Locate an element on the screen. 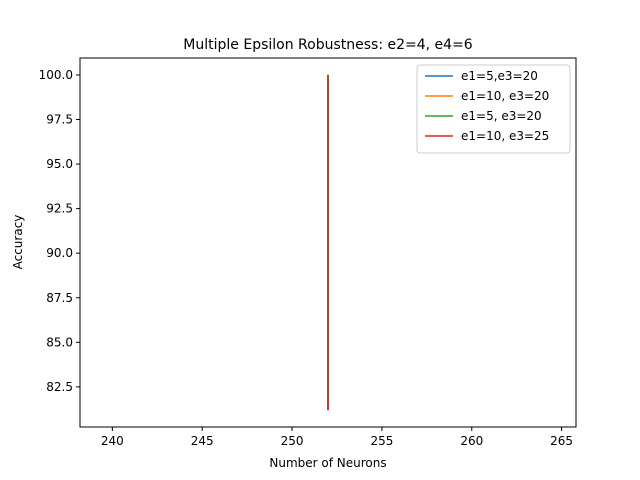  x-axis-ticks: 240 245 250 255 260 265 is located at coordinates (337, 437).